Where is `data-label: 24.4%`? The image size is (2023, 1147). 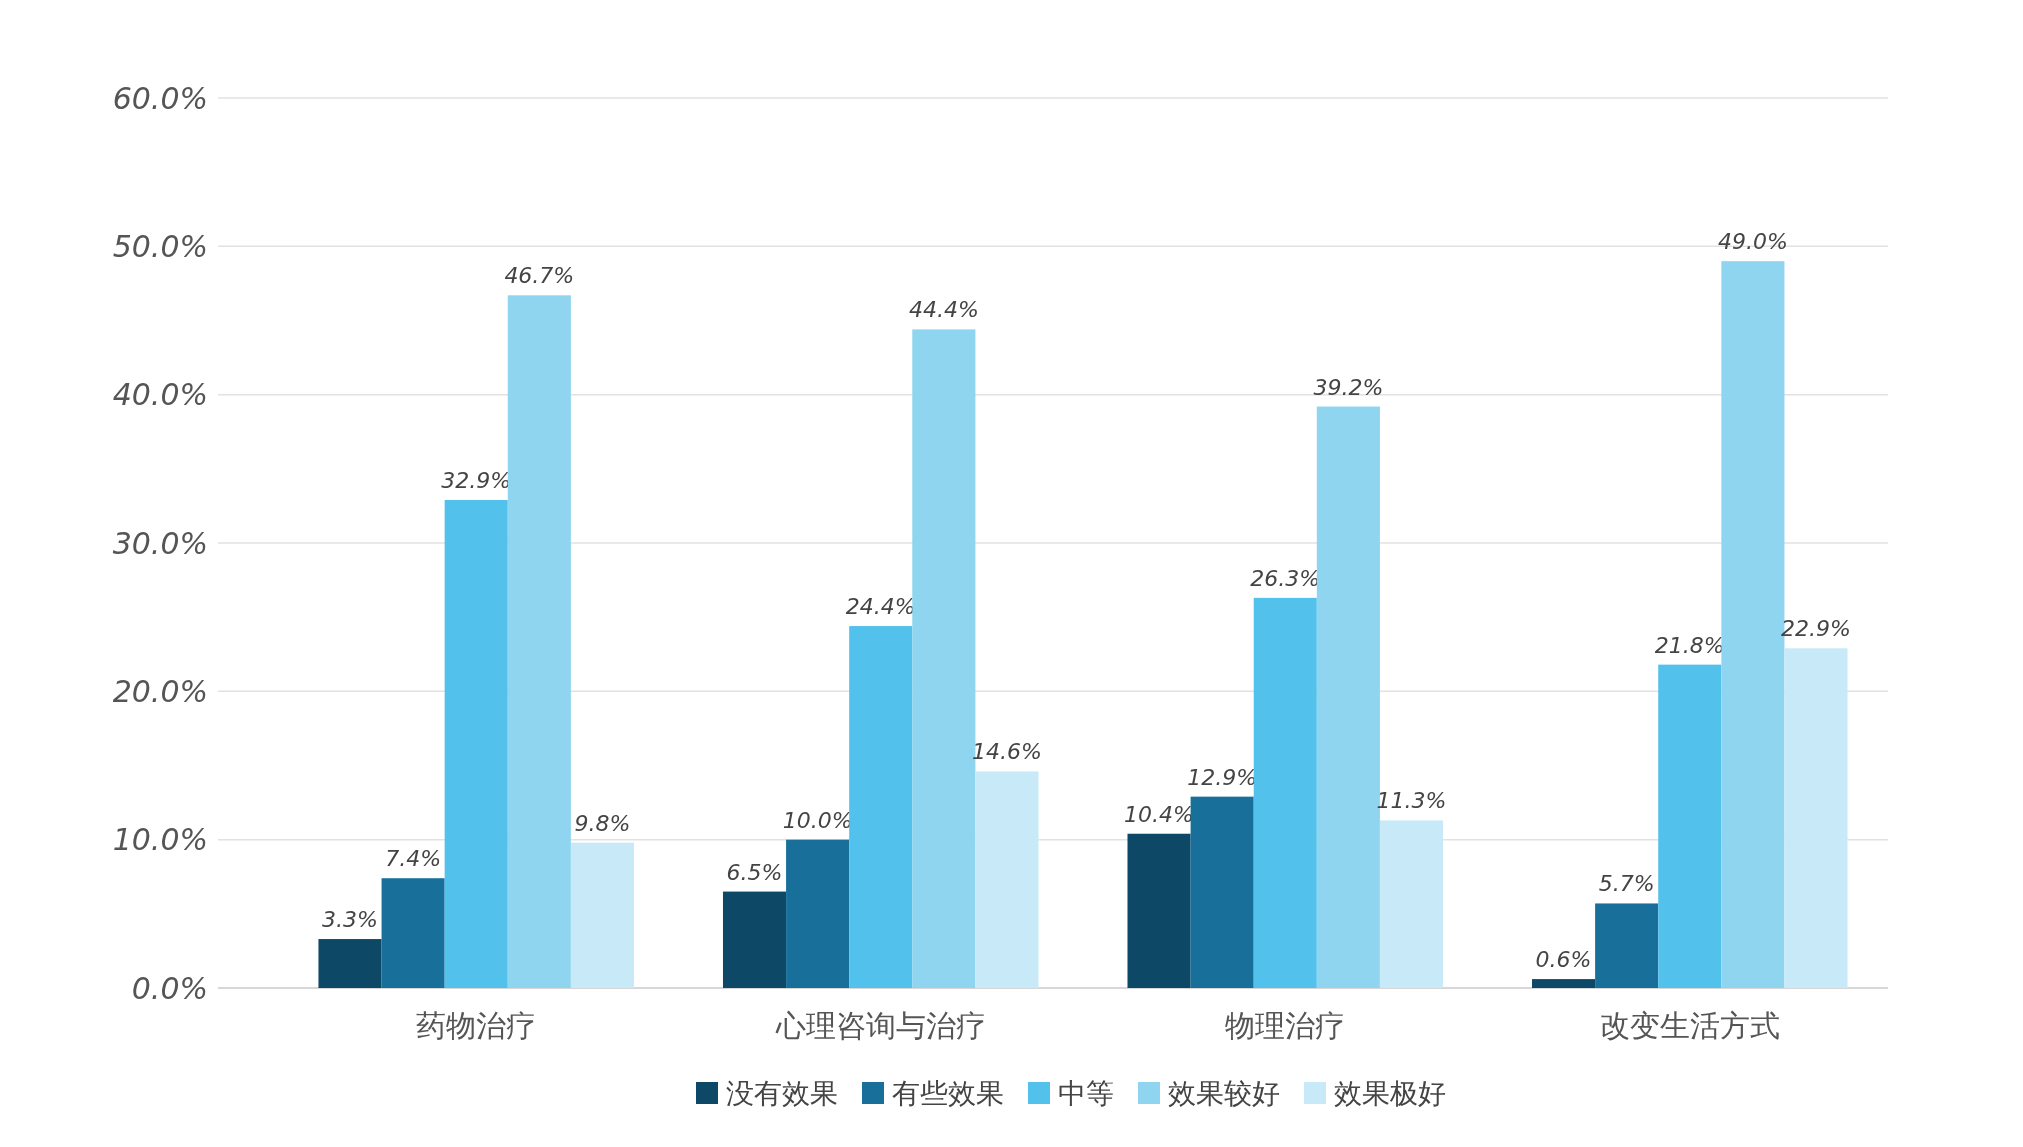 data-label: 24.4% is located at coordinates (880, 607).